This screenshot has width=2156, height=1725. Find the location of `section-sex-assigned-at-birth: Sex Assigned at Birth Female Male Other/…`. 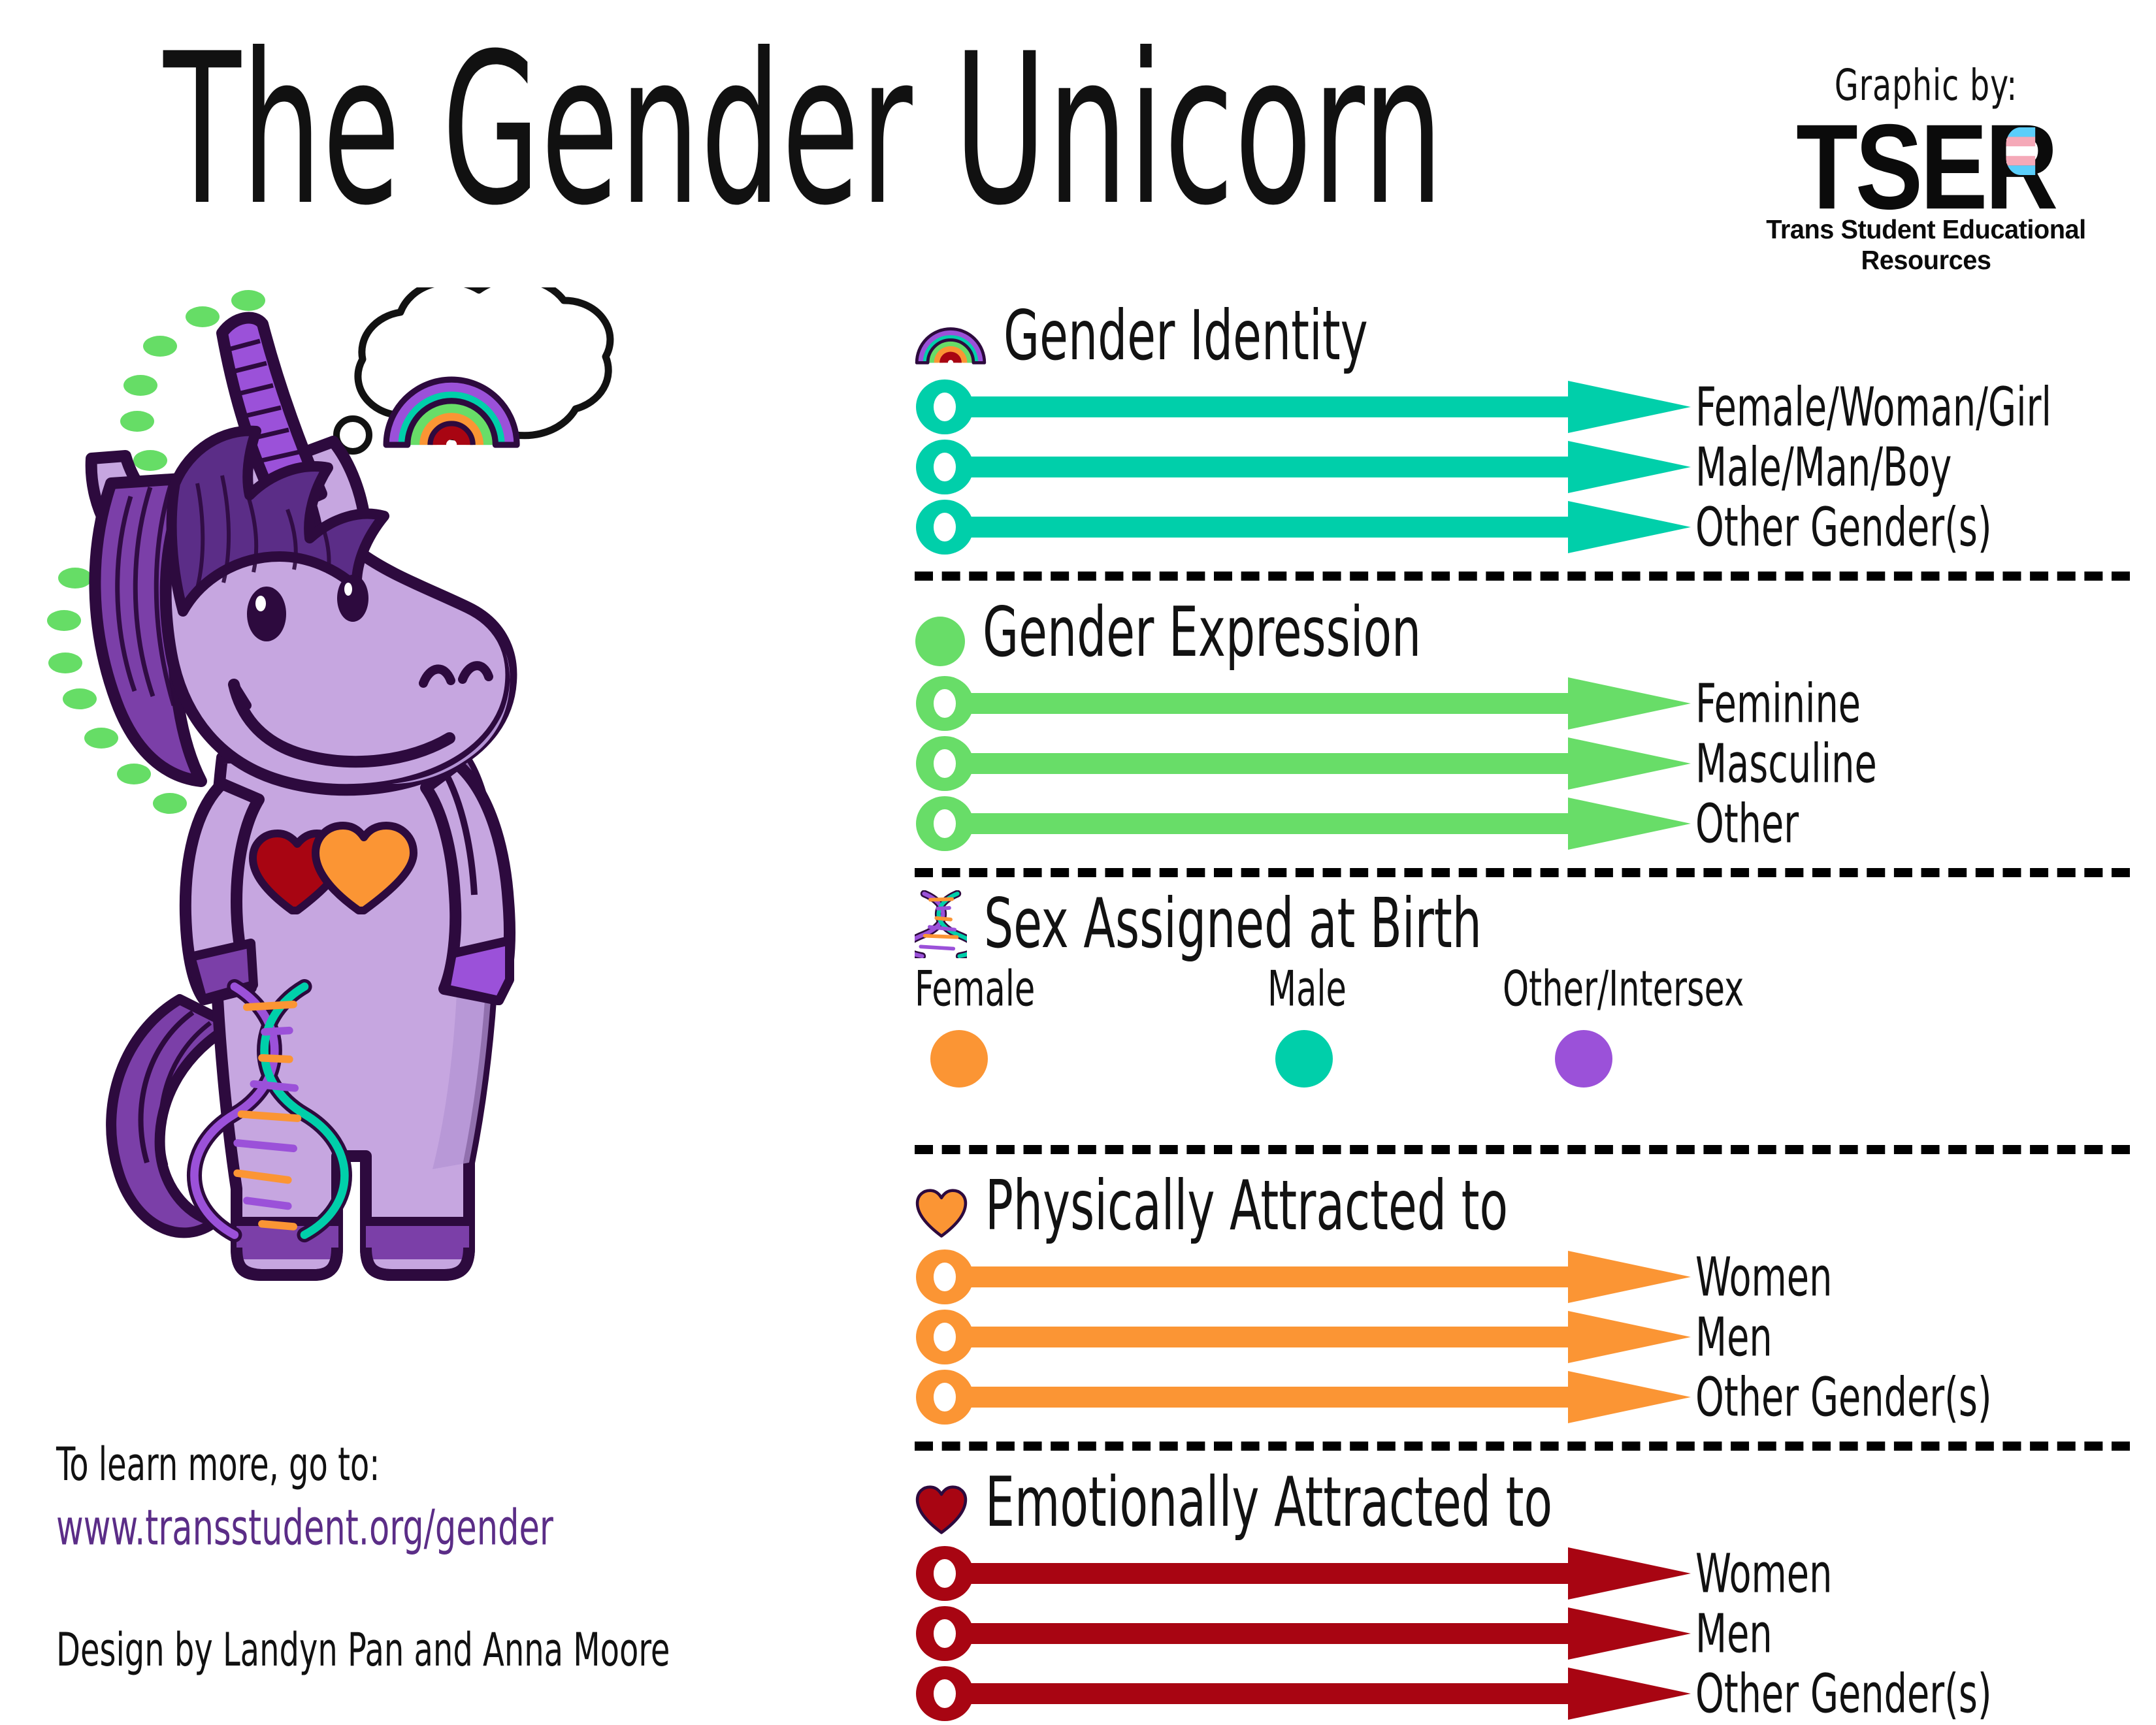

section-sex-assigned-at-birth: Sex Assigned at Birth Female Male Other/… is located at coordinates (1522, 1009).